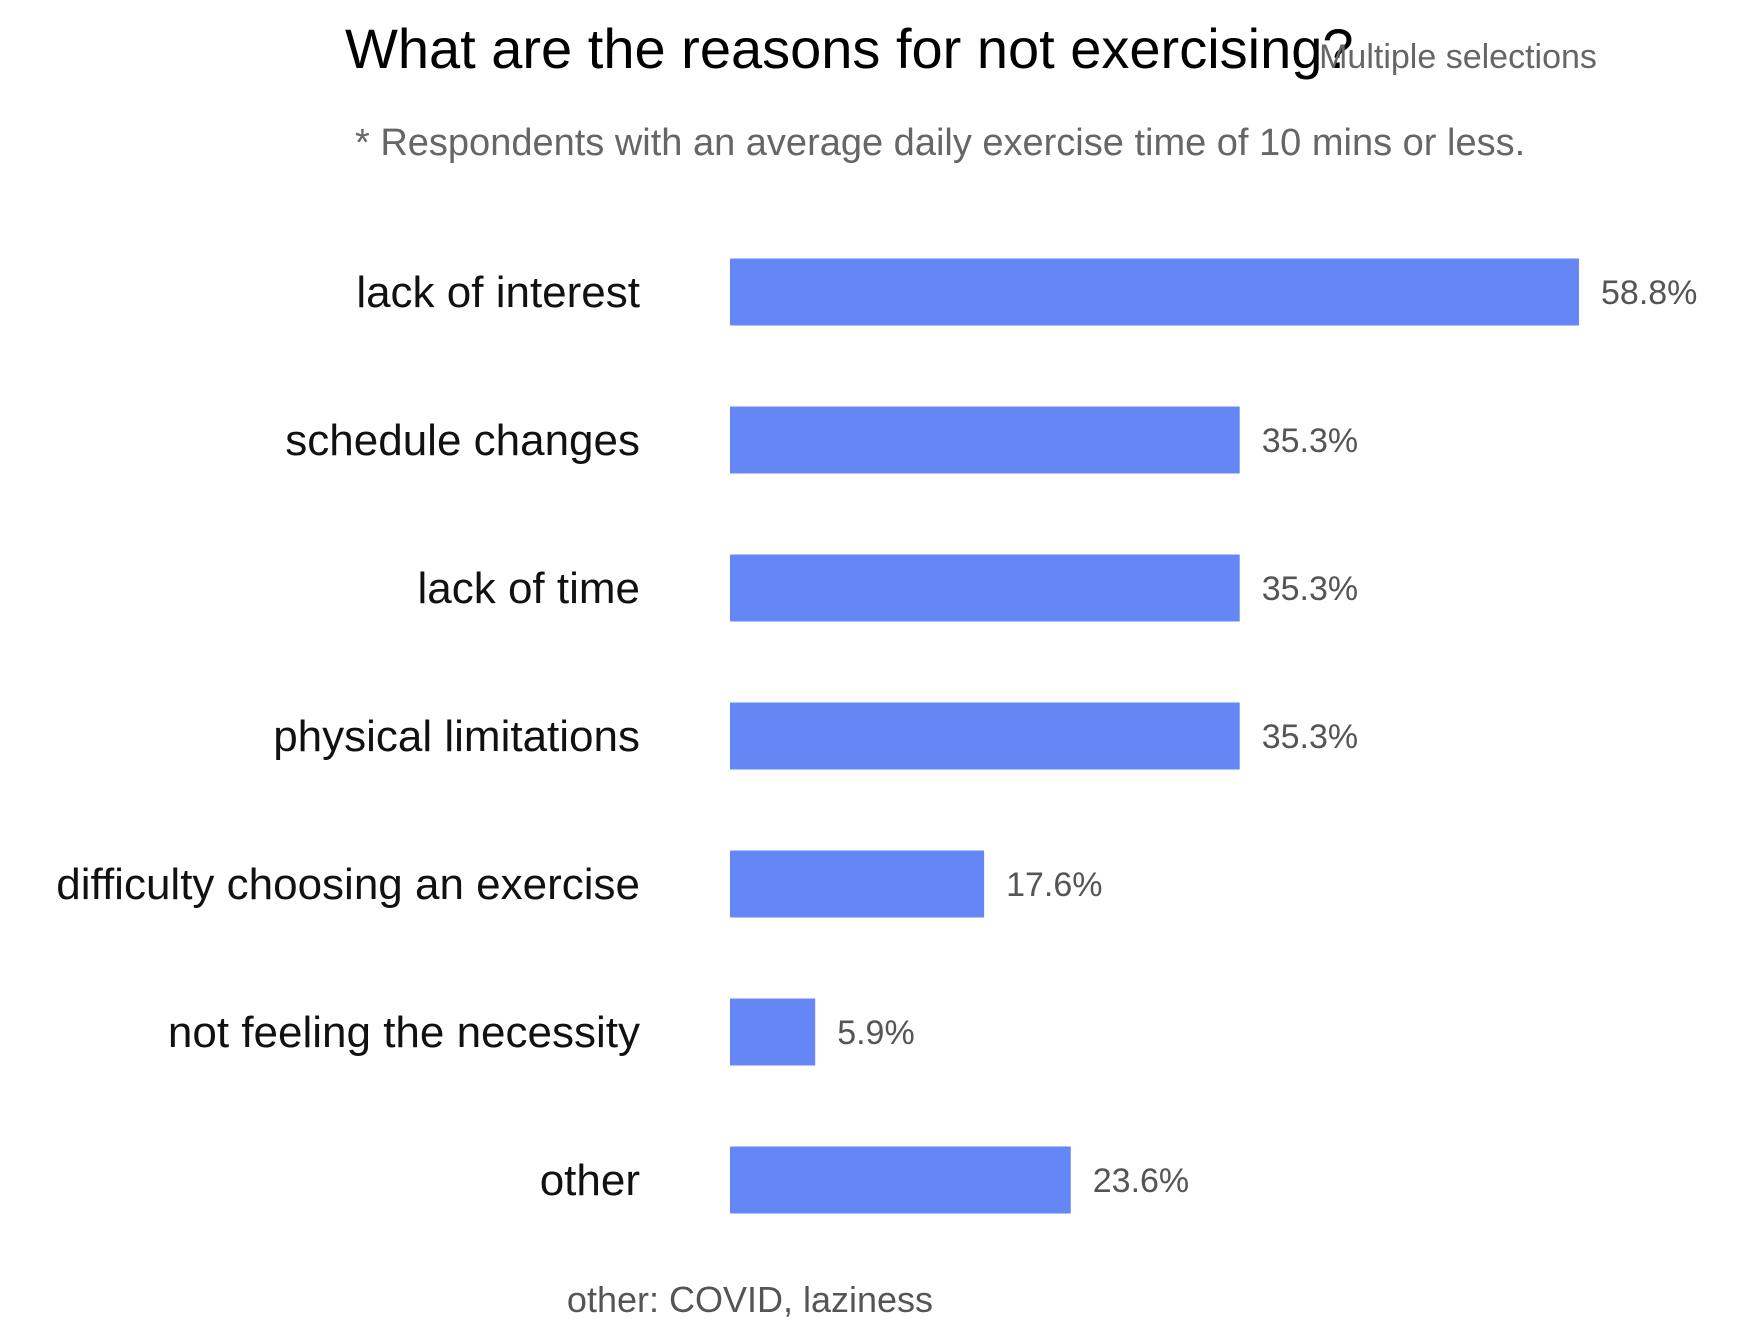 The width and height of the screenshot is (1764, 1330). I want to click on category-label: other, so click(590, 1180).